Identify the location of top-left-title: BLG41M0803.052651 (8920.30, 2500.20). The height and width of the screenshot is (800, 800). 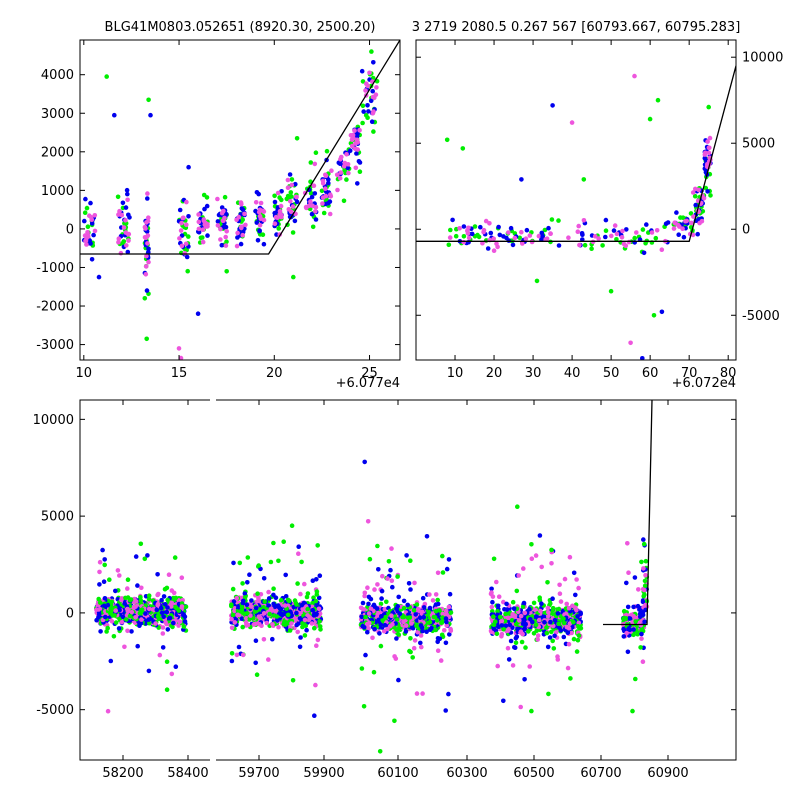
(240, 27).